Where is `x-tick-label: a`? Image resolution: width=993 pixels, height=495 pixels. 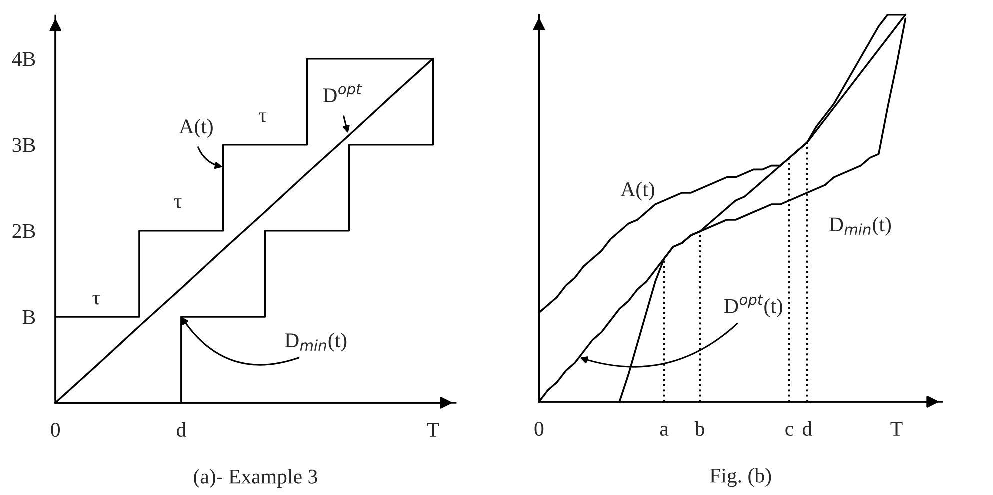
x-tick-label: a is located at coordinates (664, 431).